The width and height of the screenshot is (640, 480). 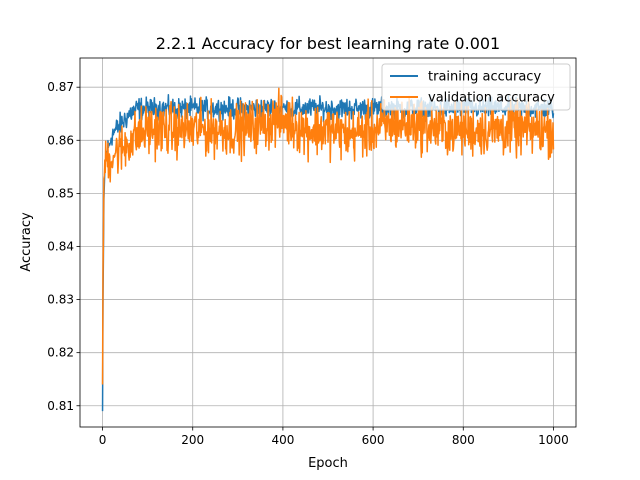 I want to click on x-tick-label: 600, so click(x=373, y=440).